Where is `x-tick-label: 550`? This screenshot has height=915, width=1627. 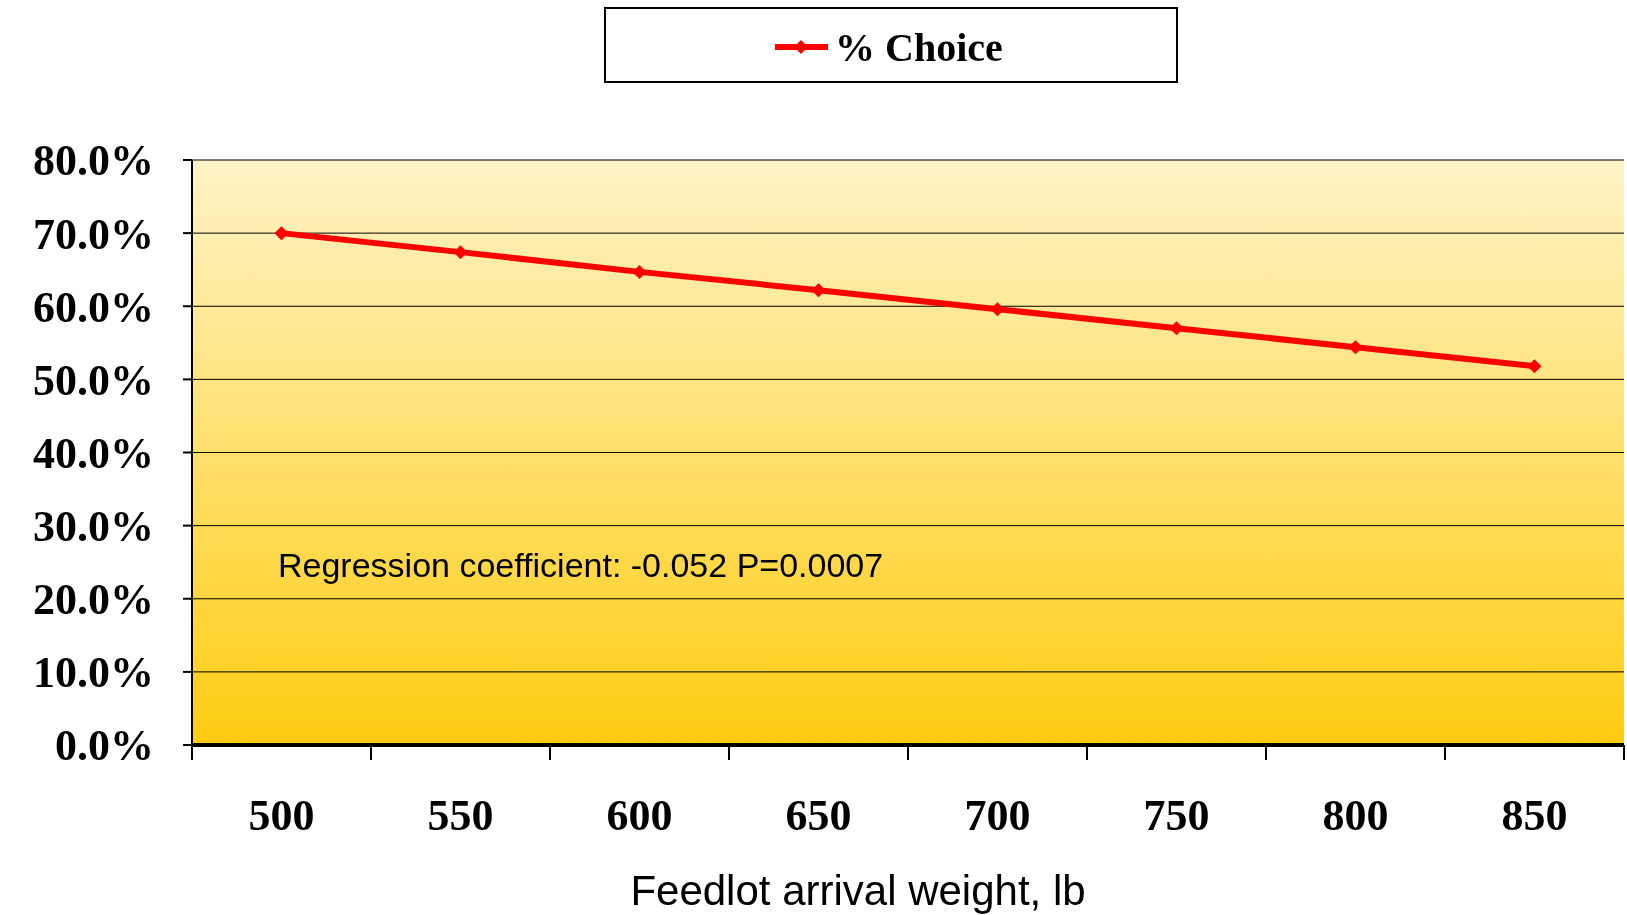 x-tick-label: 550 is located at coordinates (460, 815).